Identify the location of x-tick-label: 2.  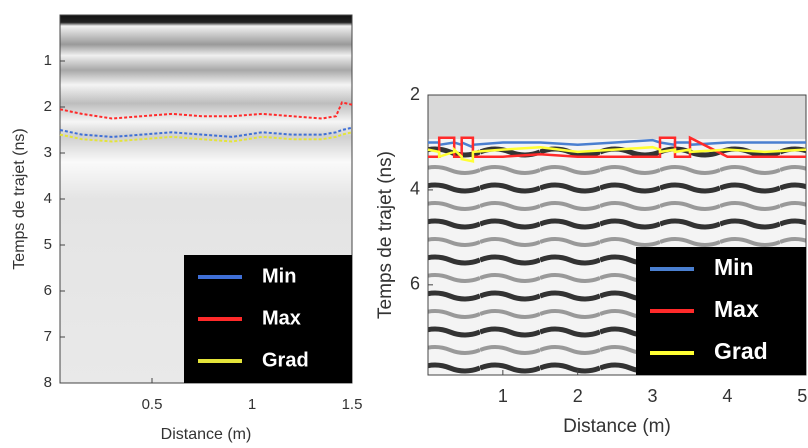
(578, 396).